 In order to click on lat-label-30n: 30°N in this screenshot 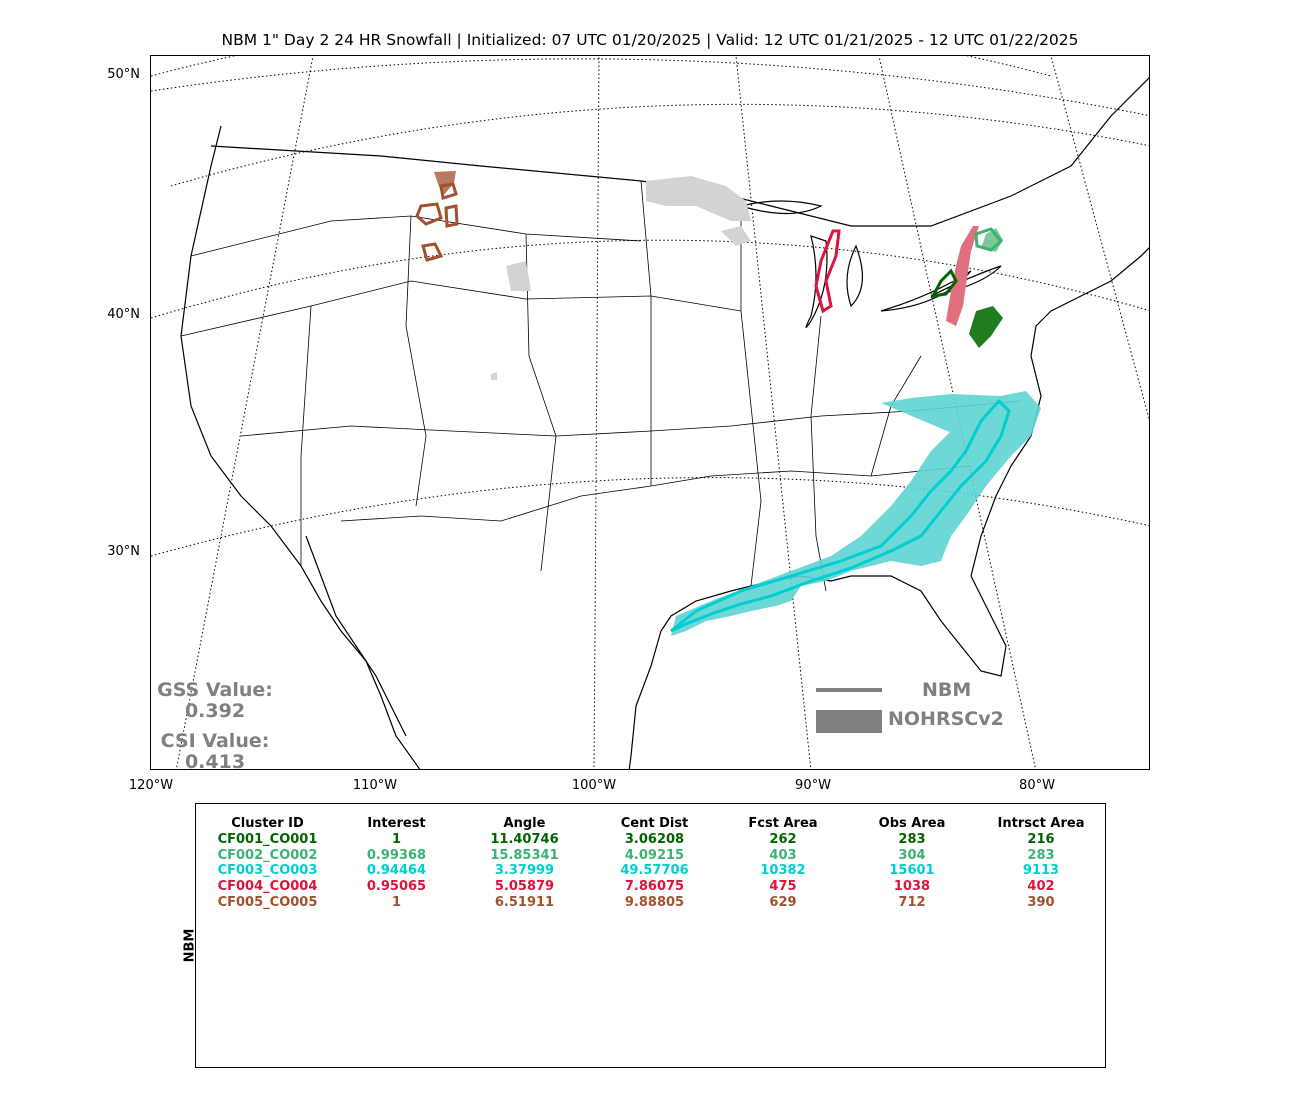, I will do `click(123, 551)`.